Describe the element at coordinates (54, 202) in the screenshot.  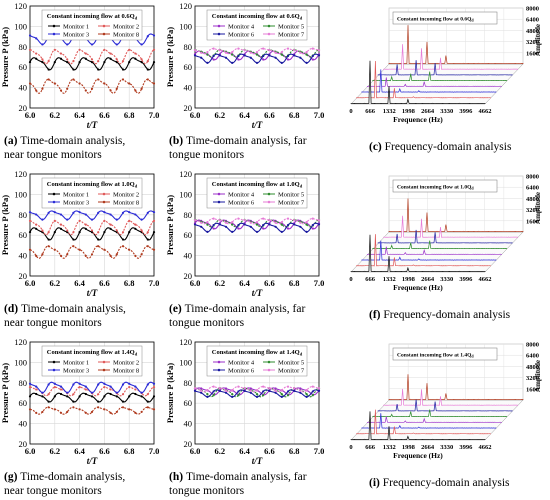
I see `legend-marker` at that location.